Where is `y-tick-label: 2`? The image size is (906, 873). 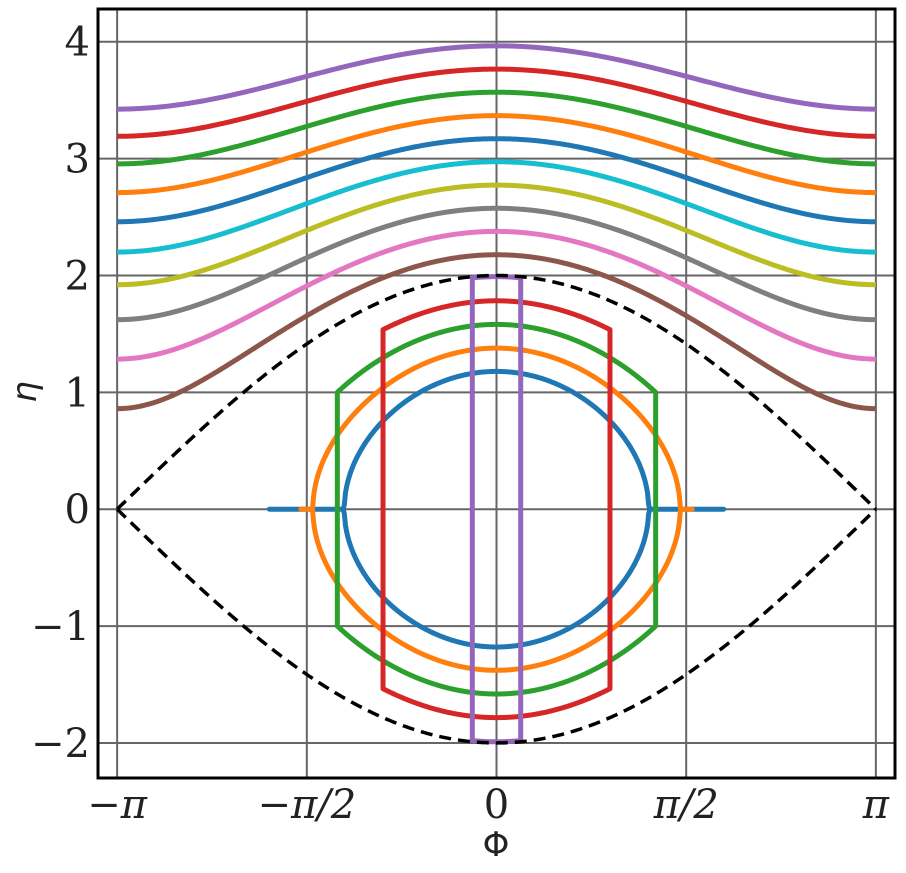
y-tick-label: 2 is located at coordinates (77, 276).